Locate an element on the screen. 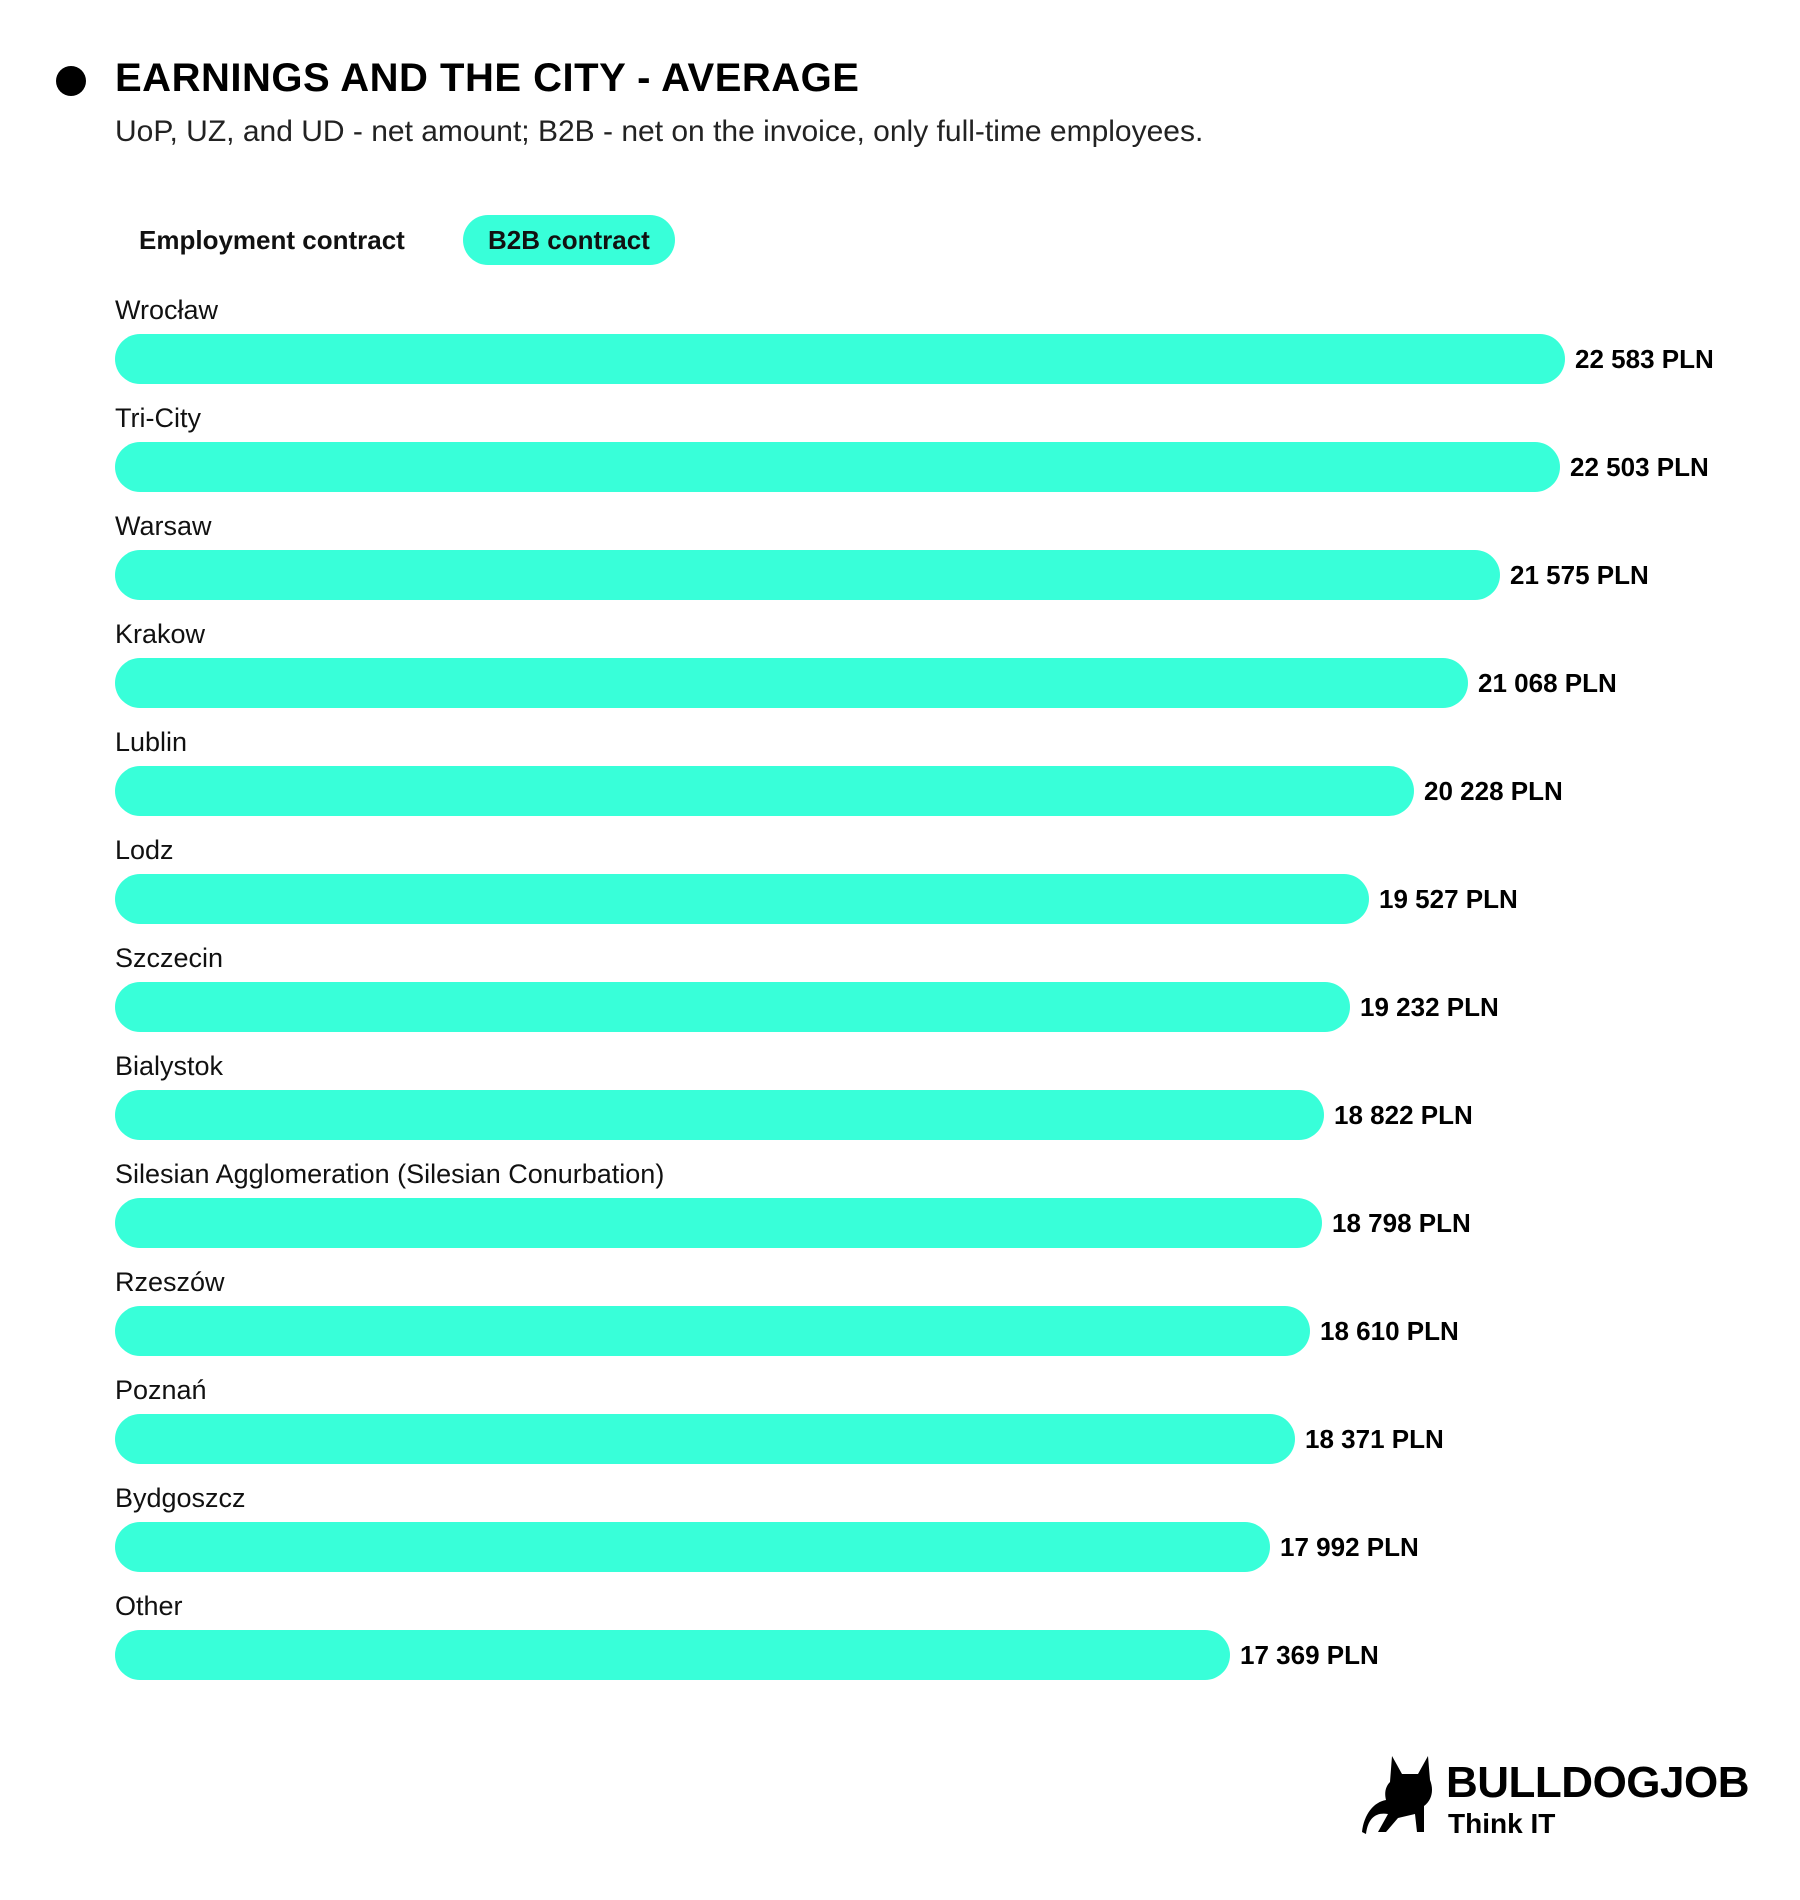 The image size is (1800, 1900). bar-value-label: 22 583 PLN is located at coordinates (1644, 359).